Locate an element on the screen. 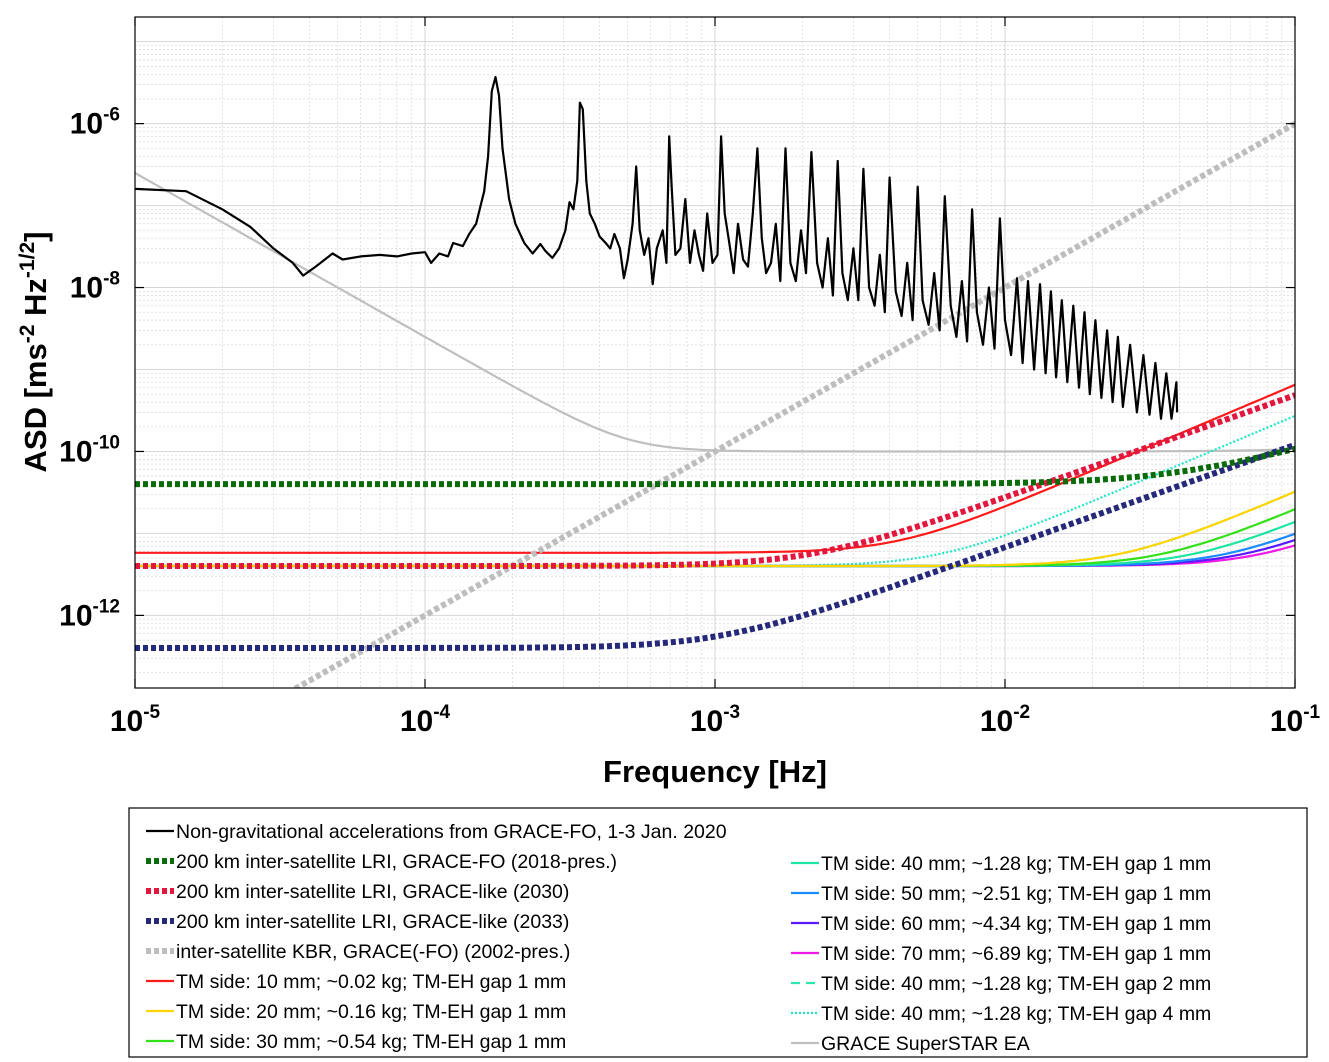 This screenshot has width=1329, height=1062. x-axis-label: Frequency [Hz] is located at coordinates (715, 771).